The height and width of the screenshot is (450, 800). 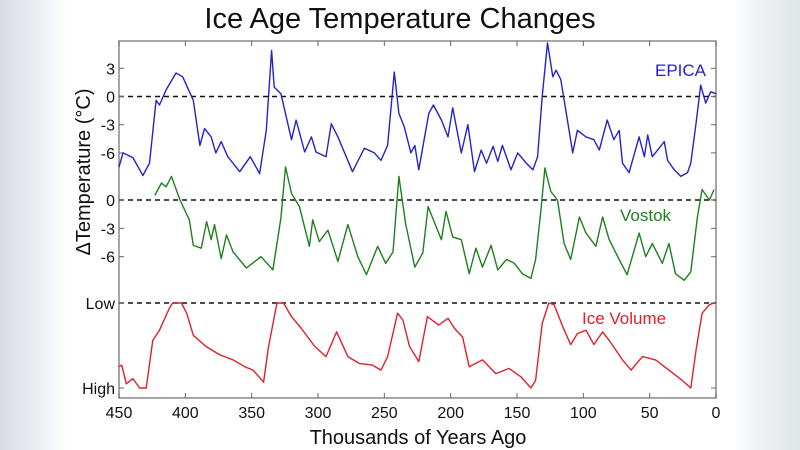 I want to click on y-tick-label: High, so click(x=98, y=389).